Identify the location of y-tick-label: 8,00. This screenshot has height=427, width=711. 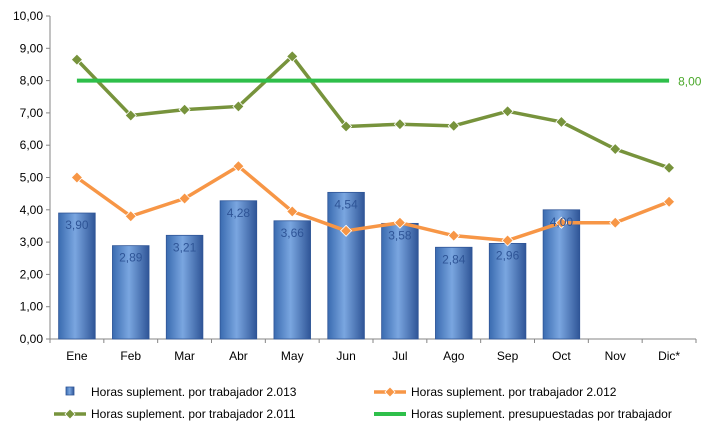
(32, 81).